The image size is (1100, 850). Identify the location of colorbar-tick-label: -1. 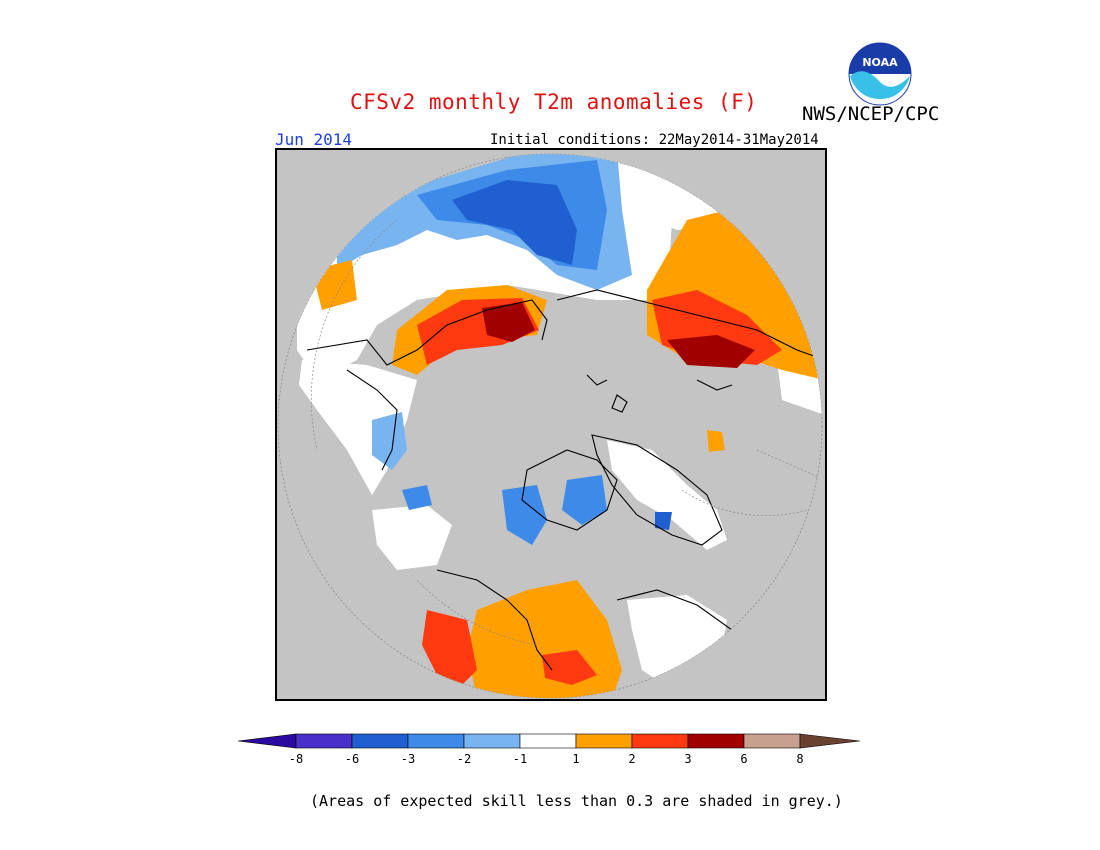
(520, 759).